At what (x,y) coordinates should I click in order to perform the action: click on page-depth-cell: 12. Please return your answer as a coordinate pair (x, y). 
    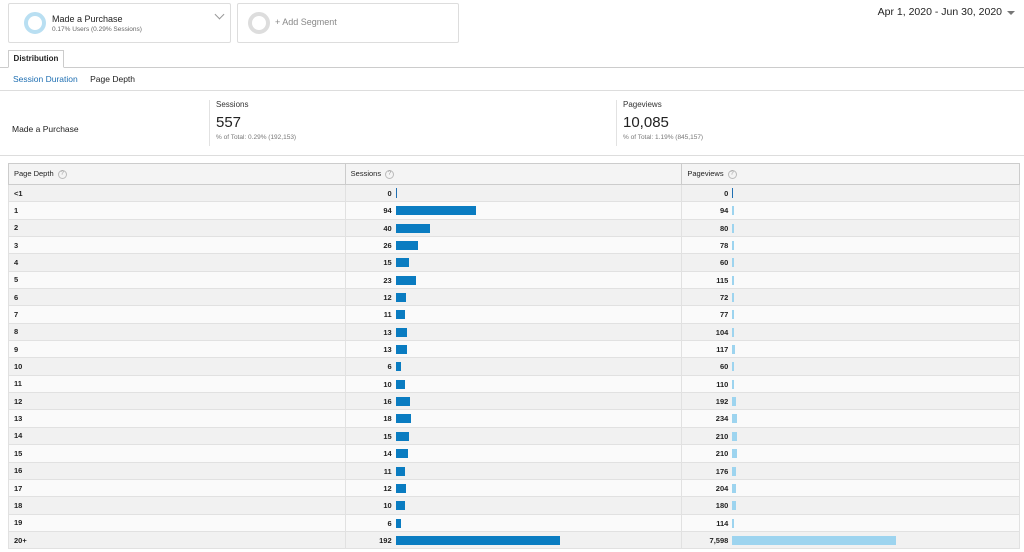
    Looking at the image, I should click on (177, 401).